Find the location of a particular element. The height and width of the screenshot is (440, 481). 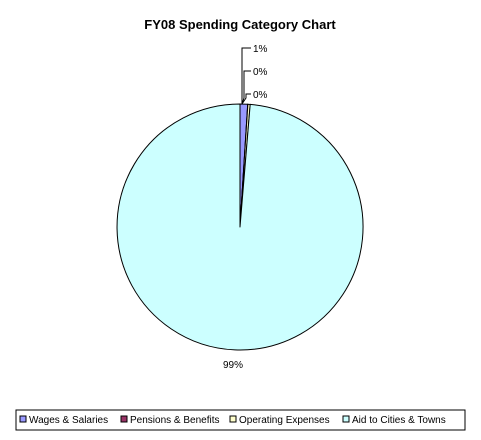

legend-label-wages-and-salaries: Wages & Salaries is located at coordinates (68, 420).